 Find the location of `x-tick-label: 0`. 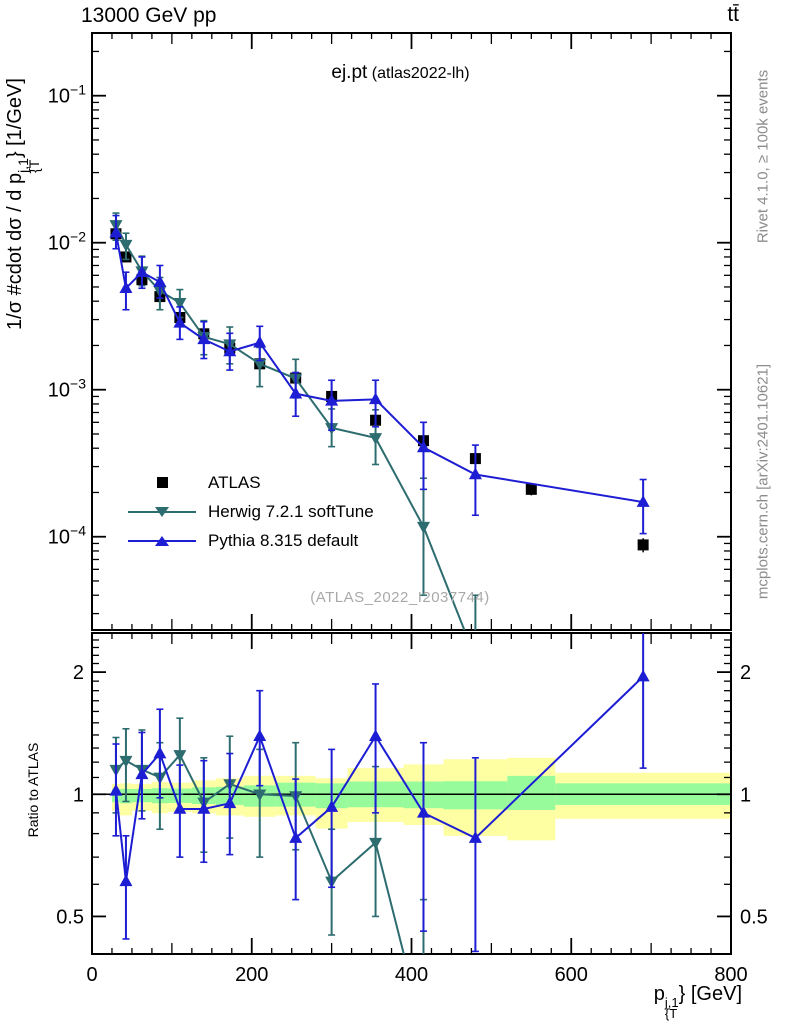

x-tick-label: 0 is located at coordinates (91, 975).